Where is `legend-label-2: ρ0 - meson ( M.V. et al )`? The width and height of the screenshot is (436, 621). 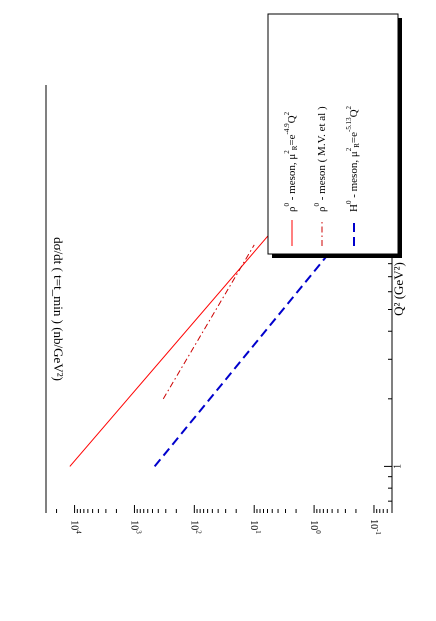 legend-label-2: ρ0 - meson ( M.V. et al ) is located at coordinates (320, 159).